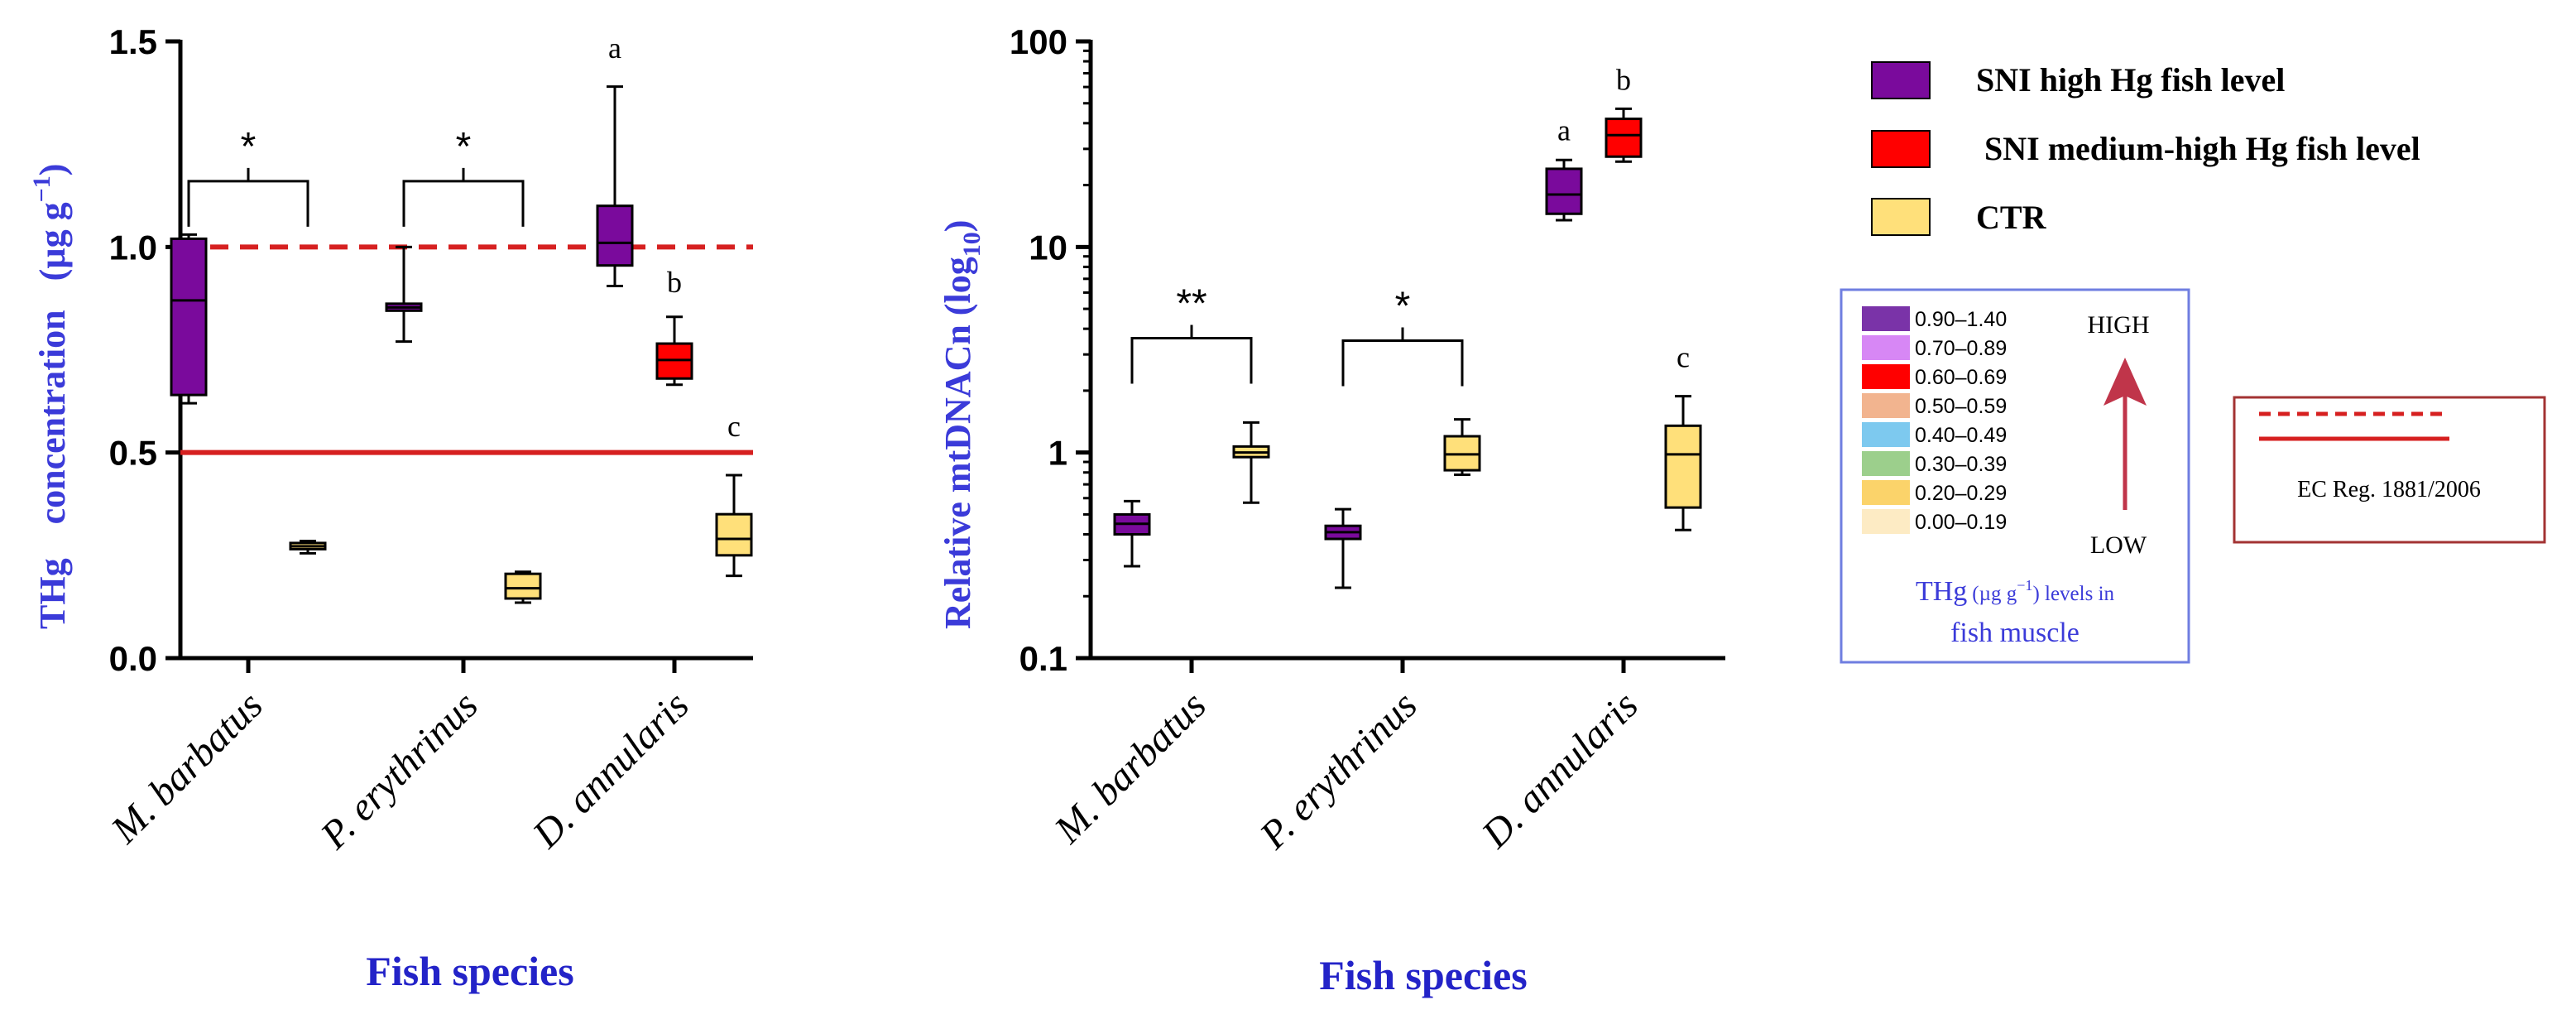 The height and width of the screenshot is (1024, 2576). I want to click on left-y-tick-label: 1.5, so click(133, 41).